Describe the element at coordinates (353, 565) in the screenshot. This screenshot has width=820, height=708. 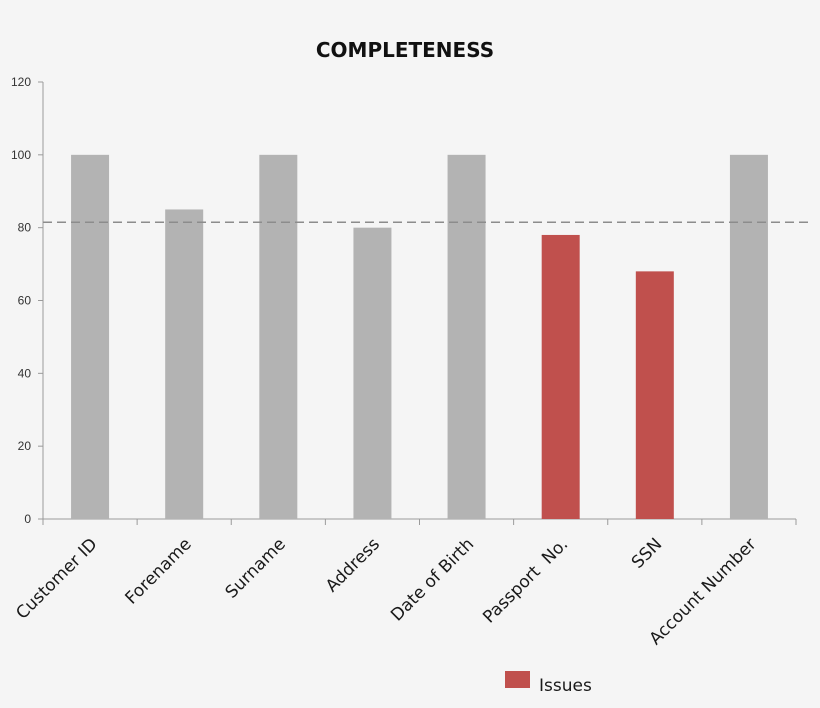
I see `x-tick-label-address: Address` at that location.